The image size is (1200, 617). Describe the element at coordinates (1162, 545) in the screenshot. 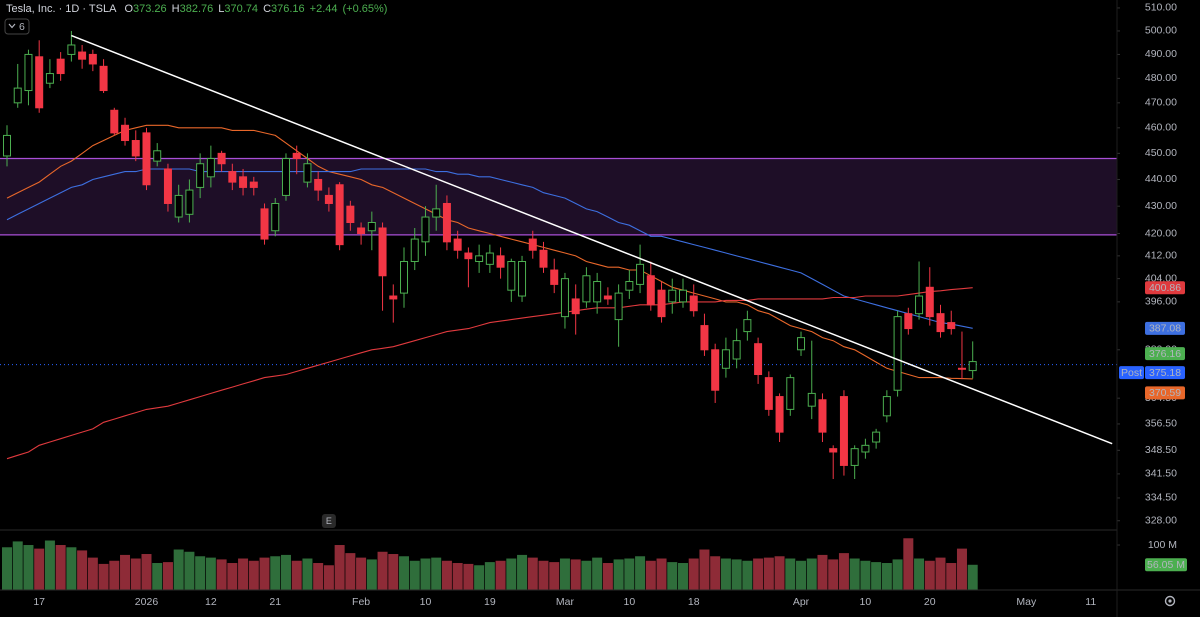

I see `volume-tick-label: 100 M` at that location.